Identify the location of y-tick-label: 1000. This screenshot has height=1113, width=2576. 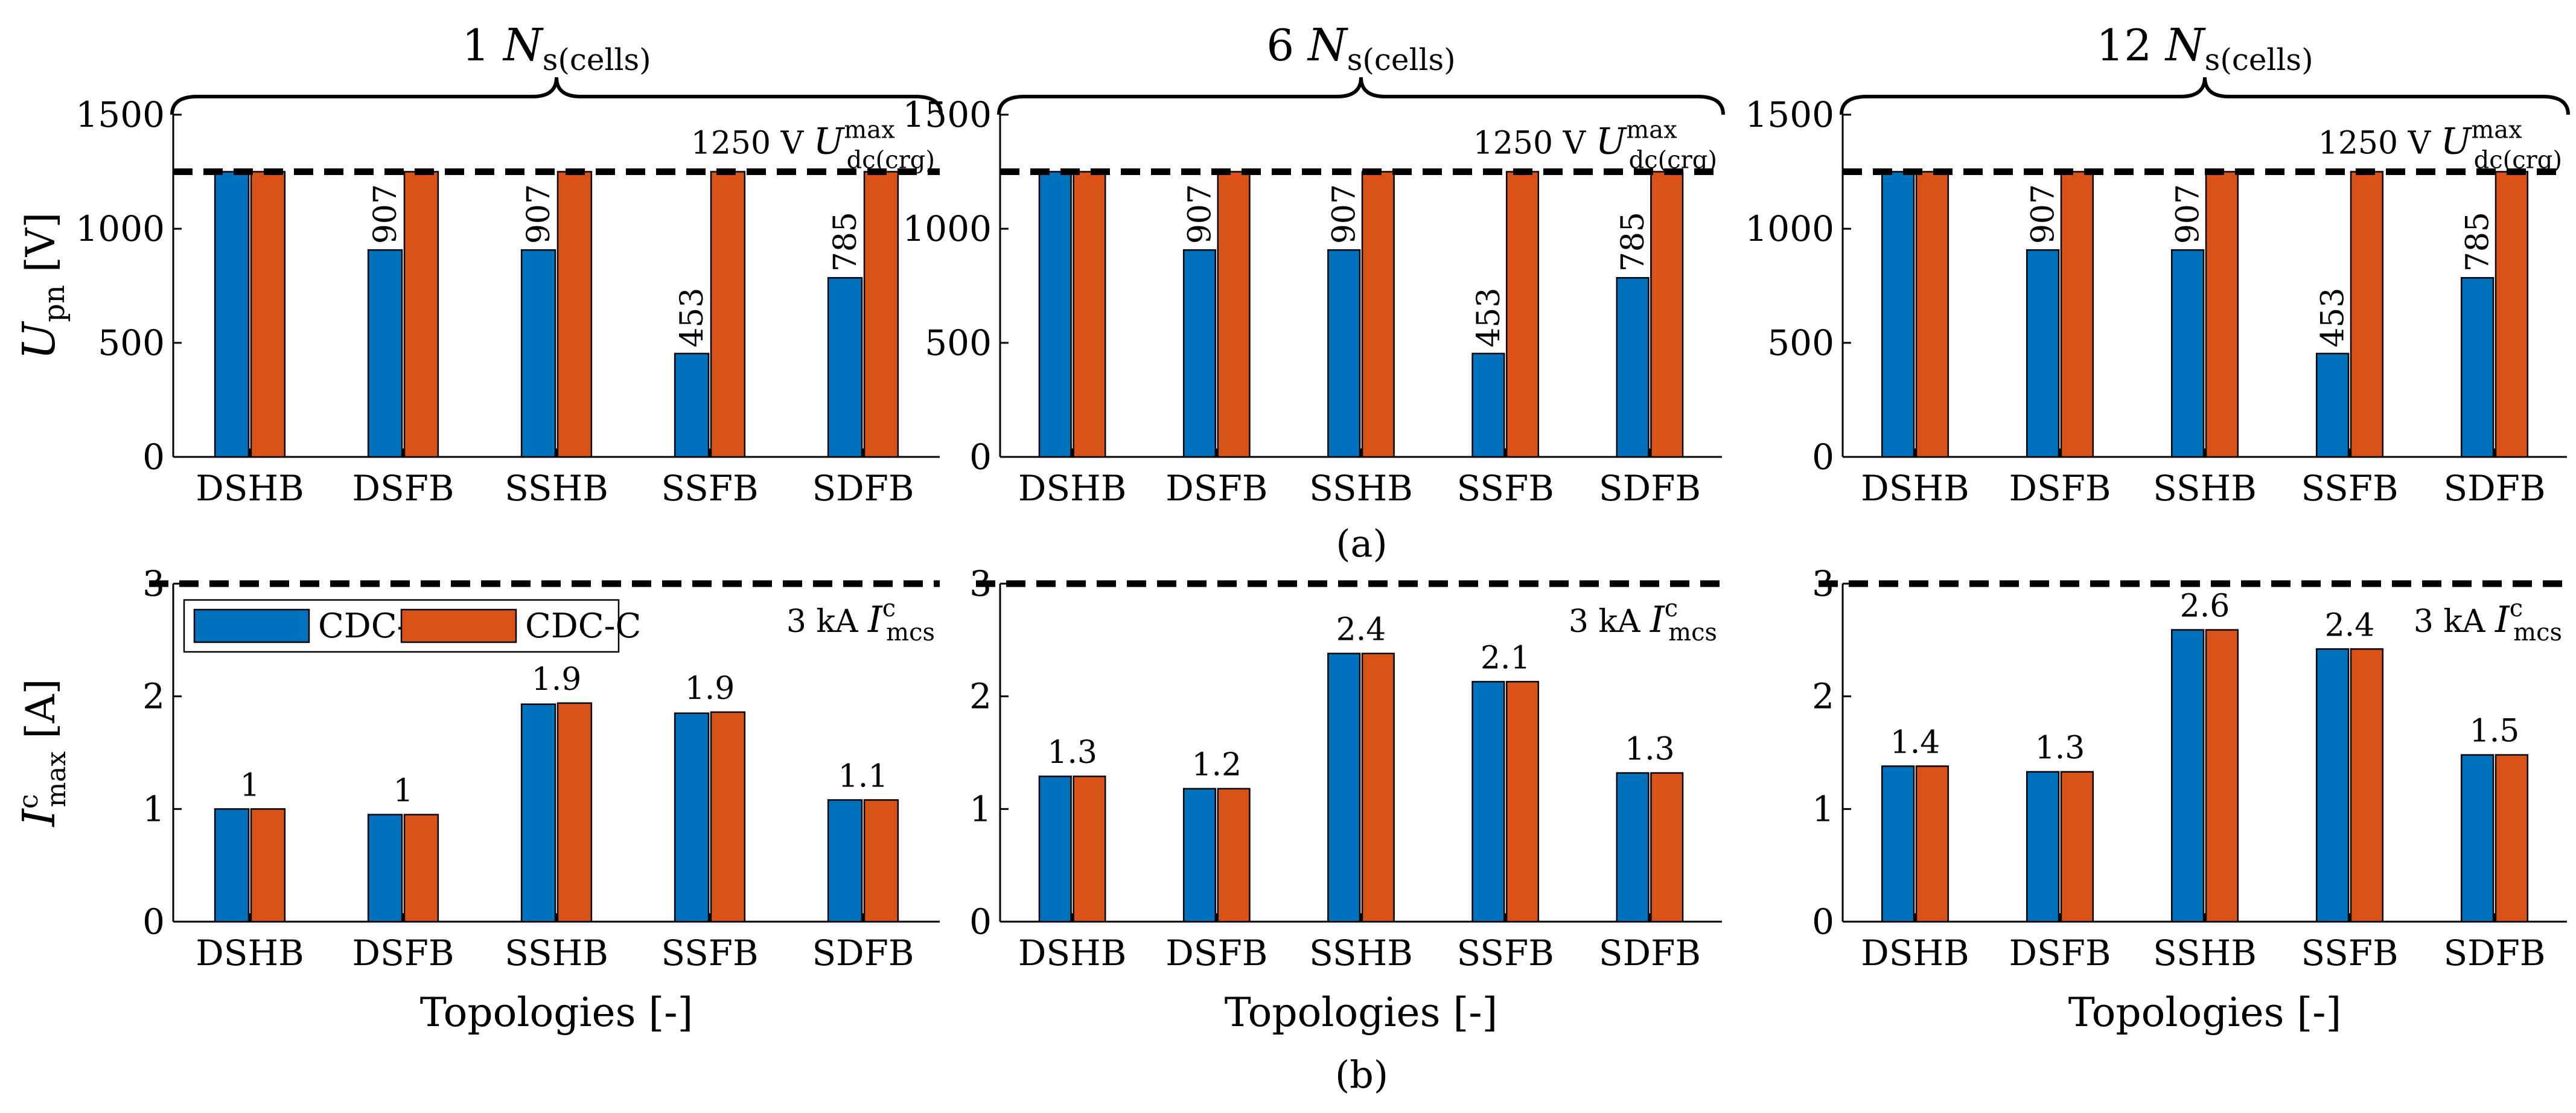
(120, 229).